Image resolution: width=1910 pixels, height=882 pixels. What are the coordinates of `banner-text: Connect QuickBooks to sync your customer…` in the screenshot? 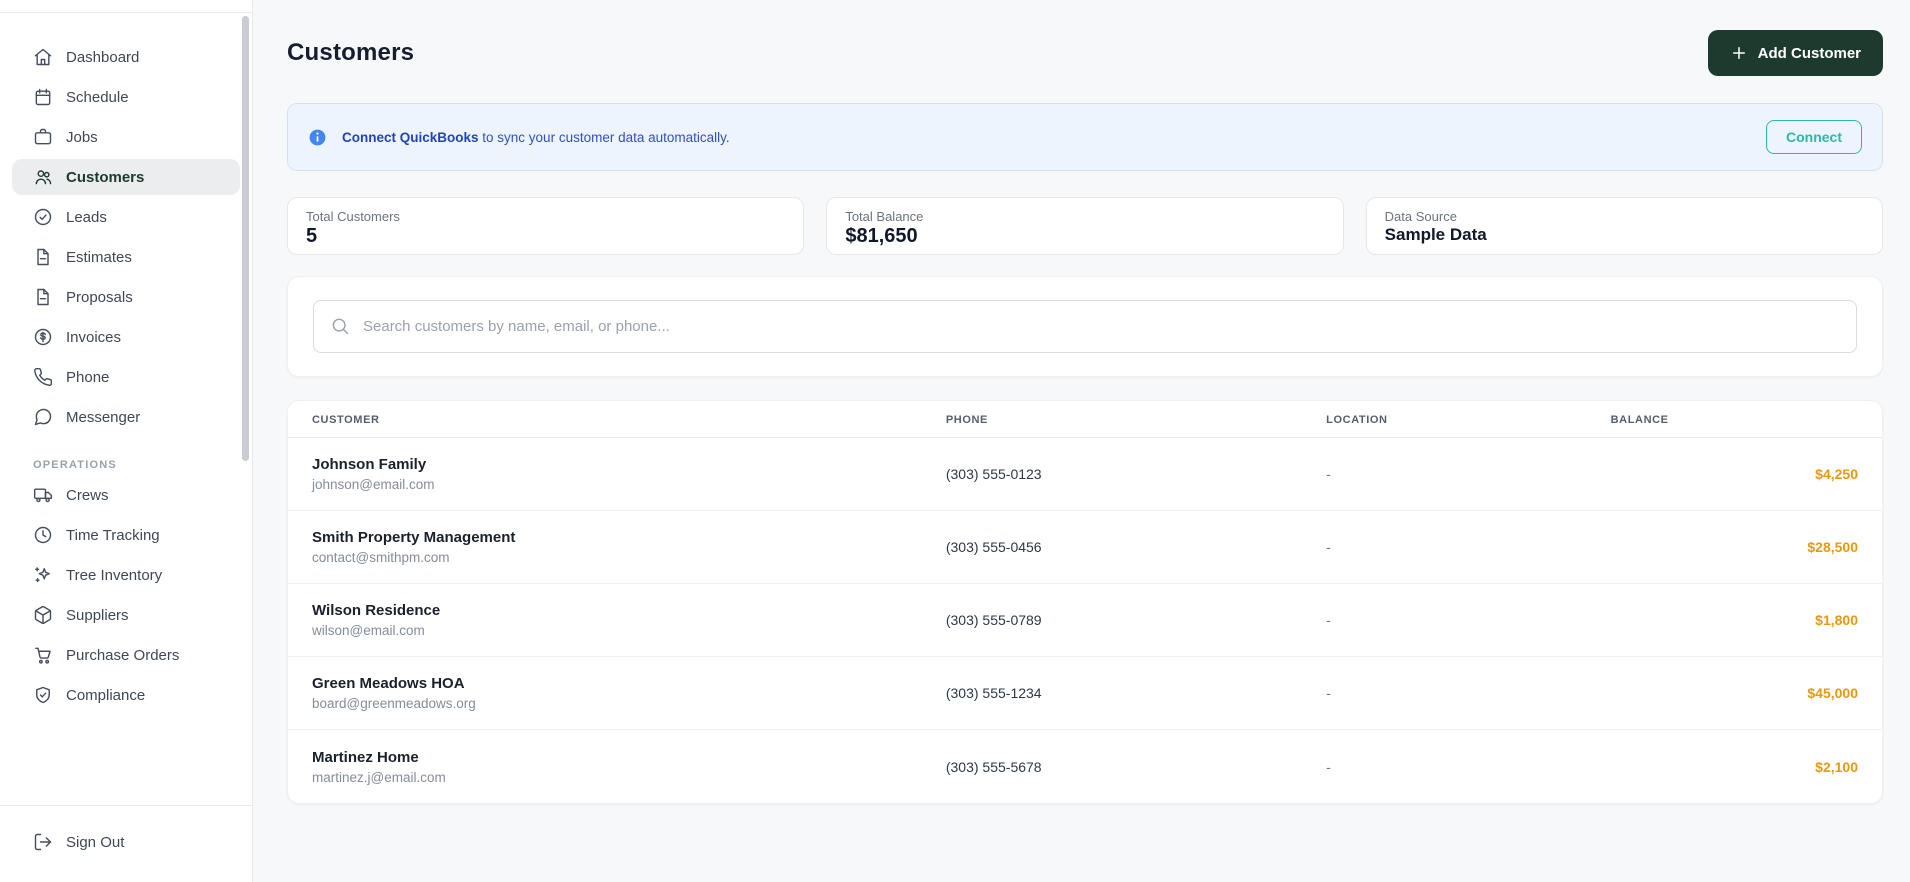 It's located at (1046, 137).